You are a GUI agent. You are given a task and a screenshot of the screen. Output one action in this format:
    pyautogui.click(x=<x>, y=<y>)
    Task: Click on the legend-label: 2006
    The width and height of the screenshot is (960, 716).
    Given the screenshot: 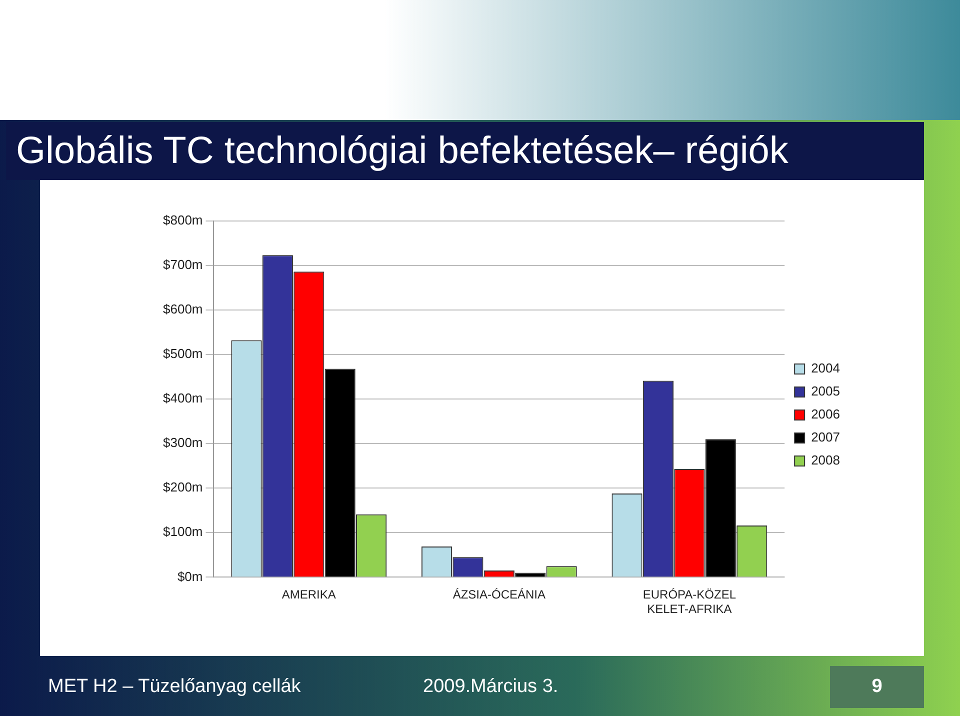 What is the action you would take?
    pyautogui.click(x=825, y=414)
    